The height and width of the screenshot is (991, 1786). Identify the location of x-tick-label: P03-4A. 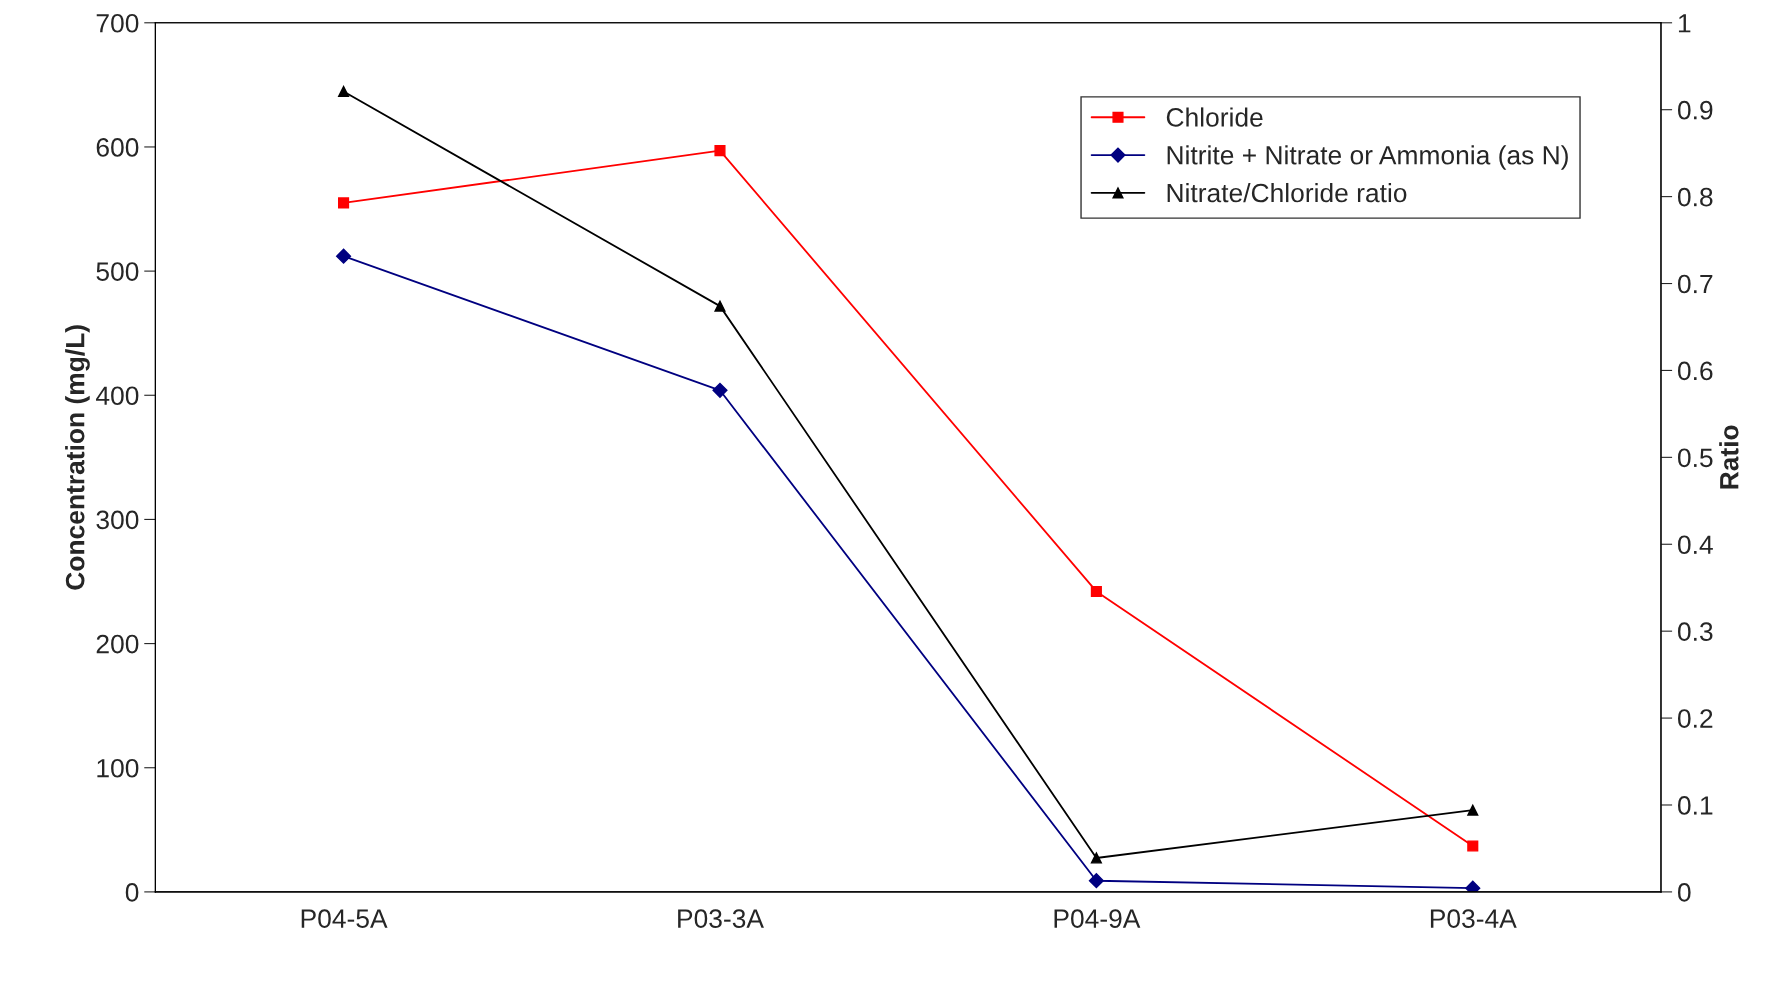
(1473, 918).